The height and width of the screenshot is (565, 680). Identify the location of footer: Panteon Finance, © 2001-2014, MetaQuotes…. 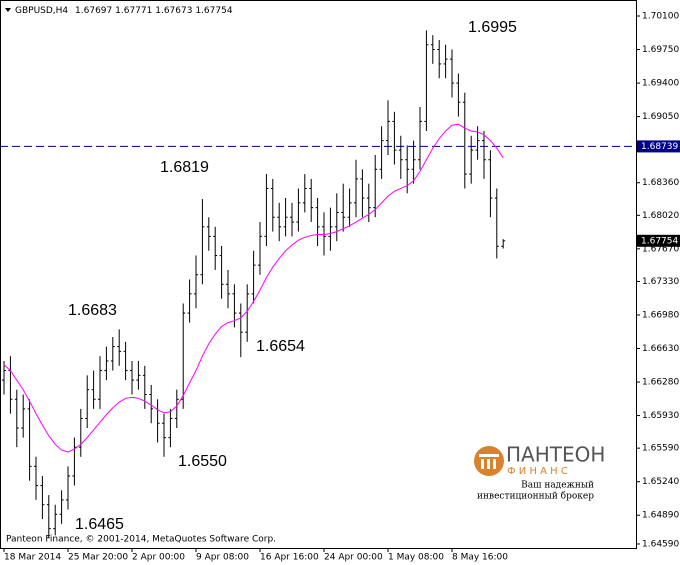
(141, 540).